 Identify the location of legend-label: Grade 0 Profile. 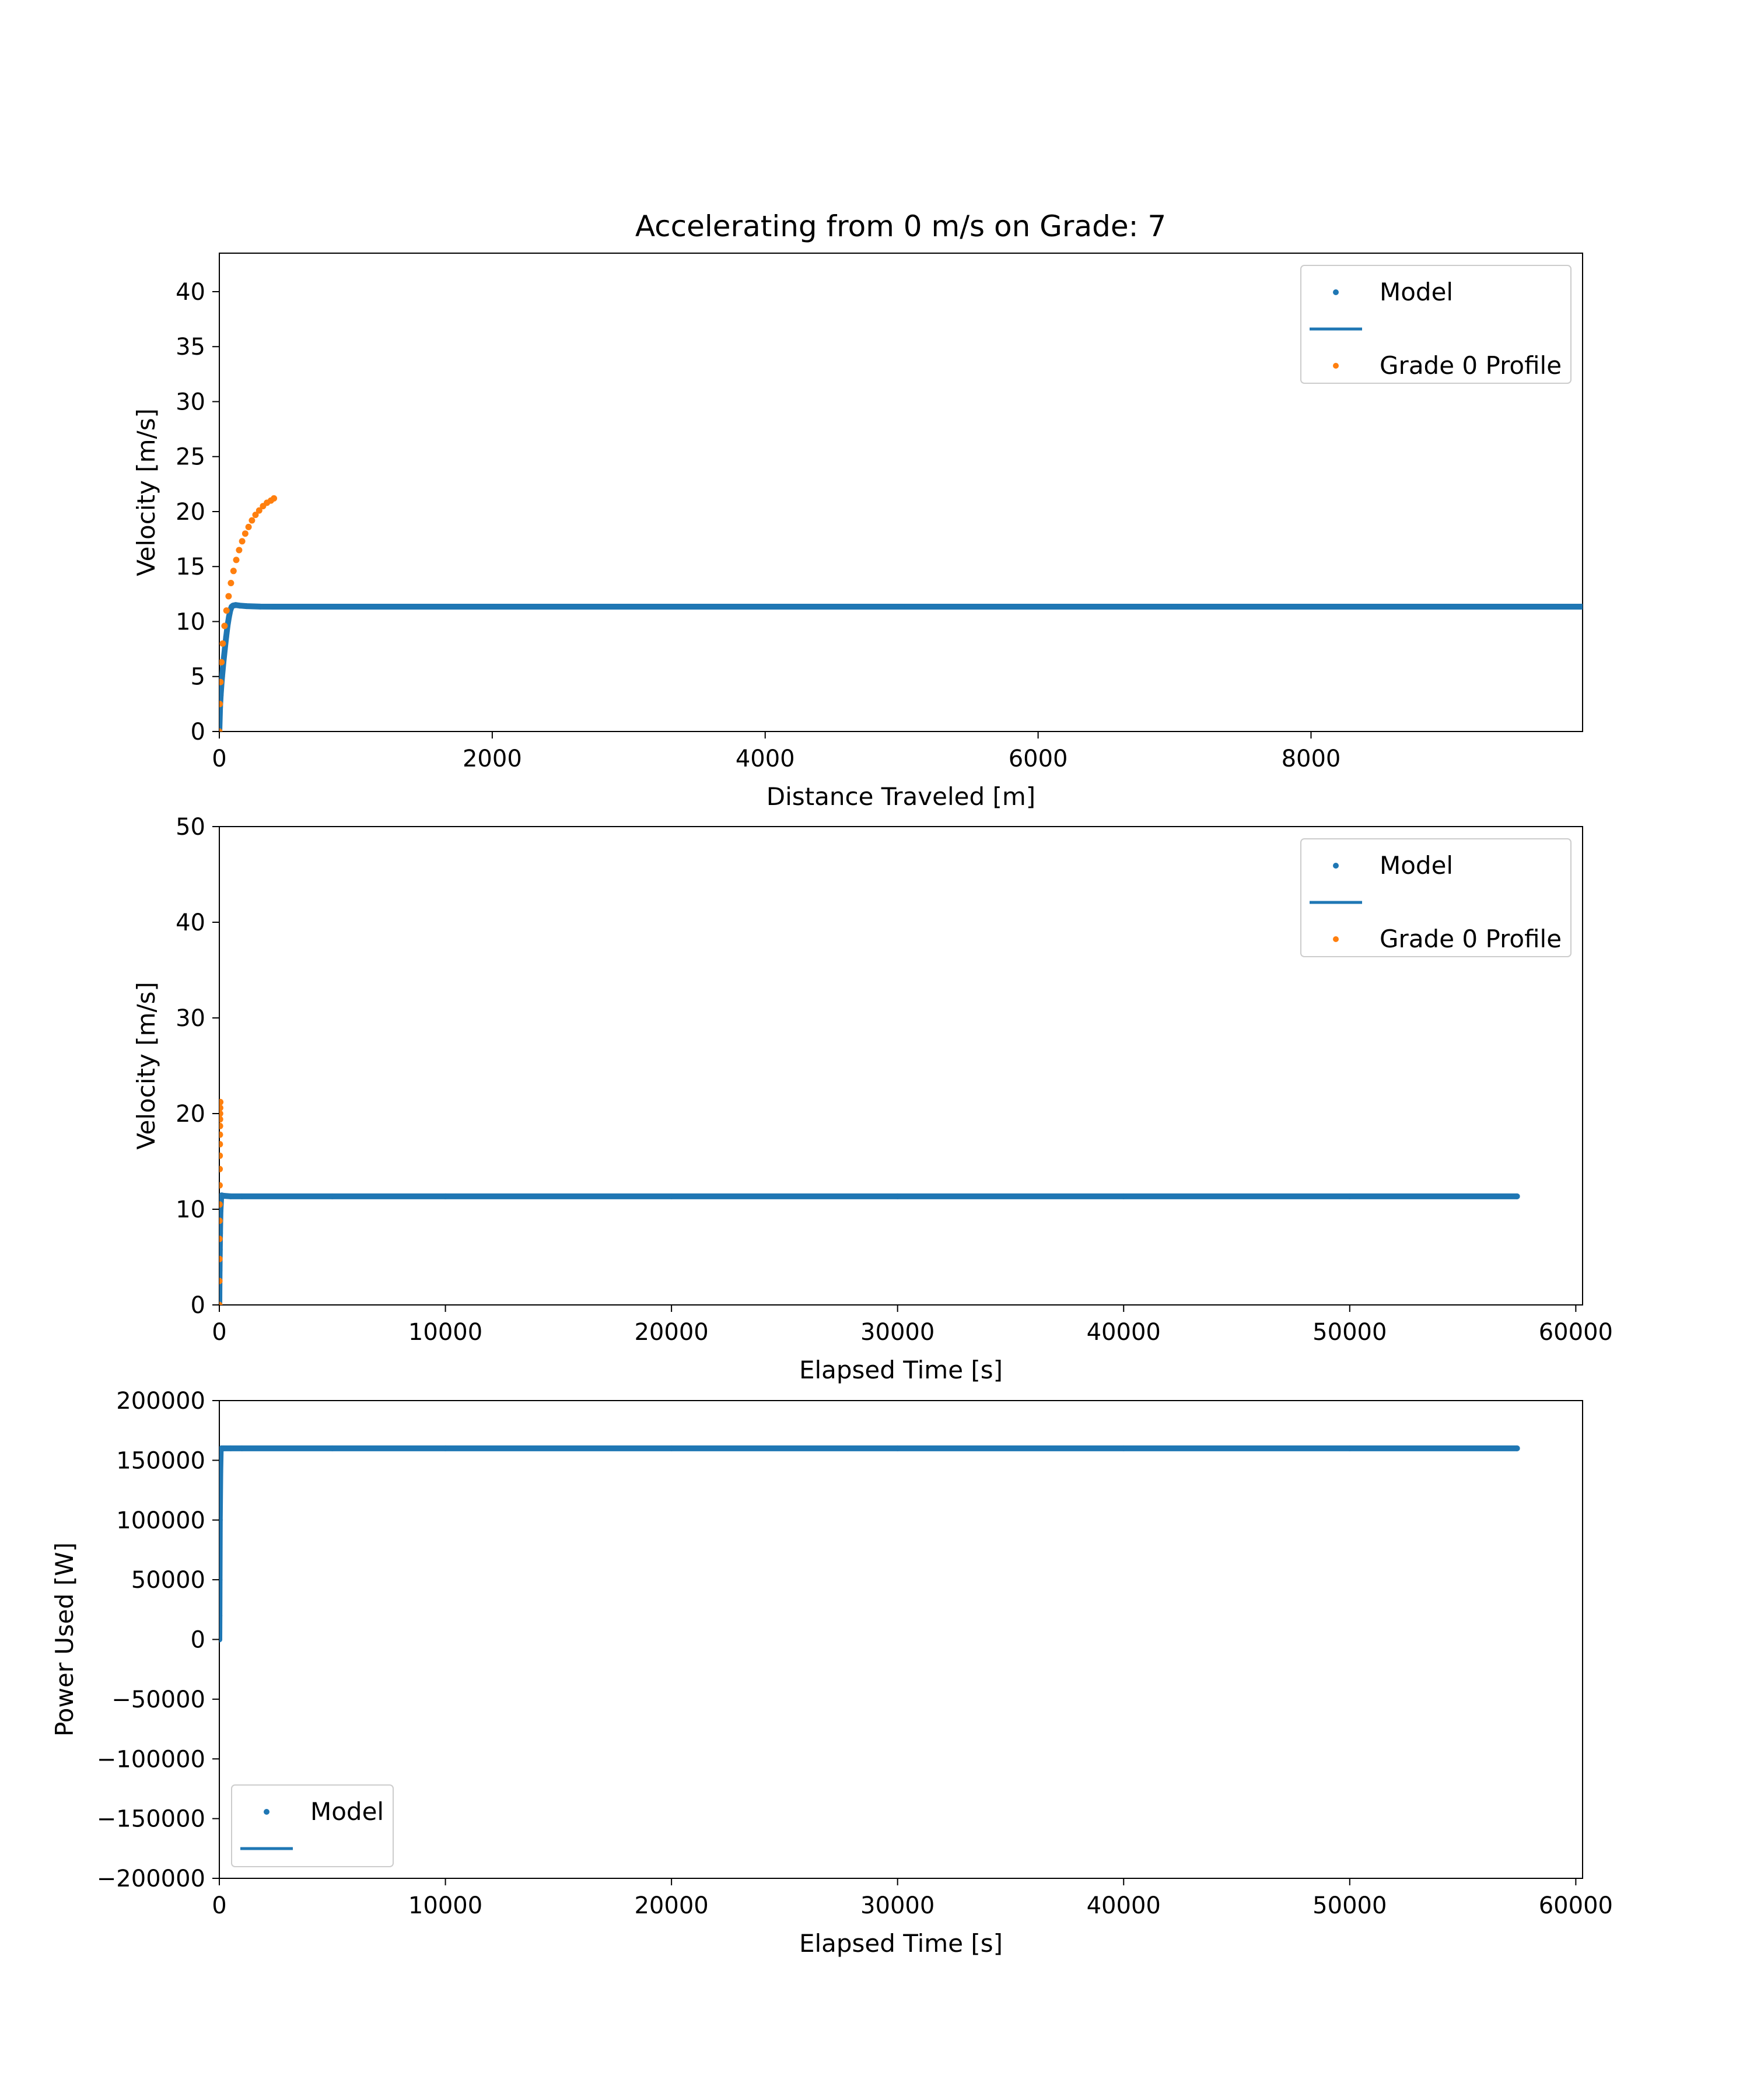
(1471, 939).